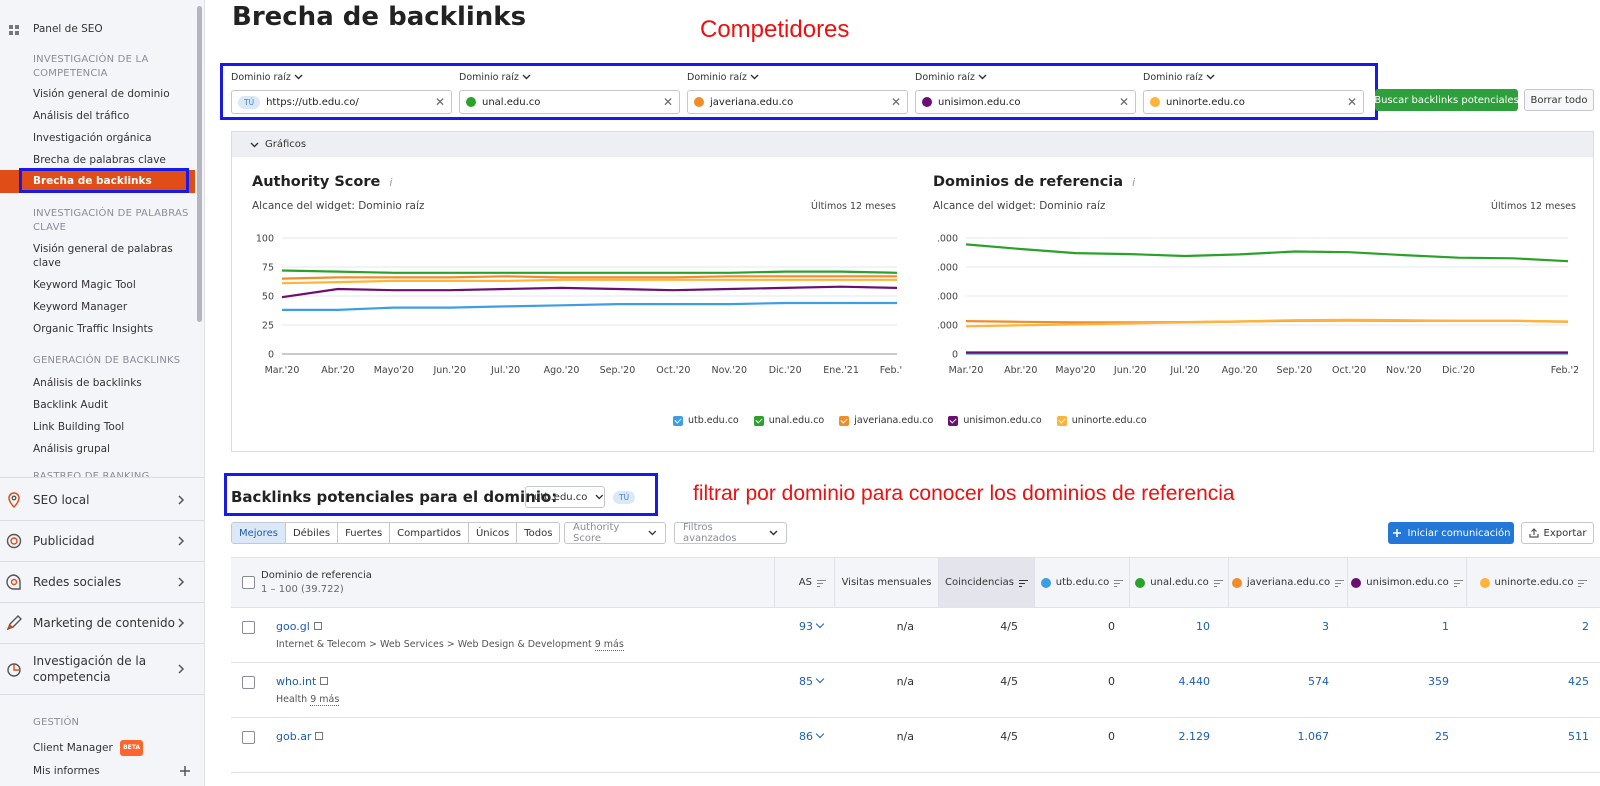 This screenshot has height=786, width=1600. I want to click on column-header-unisimon: unisimon.edu.co, so click(1406, 582).